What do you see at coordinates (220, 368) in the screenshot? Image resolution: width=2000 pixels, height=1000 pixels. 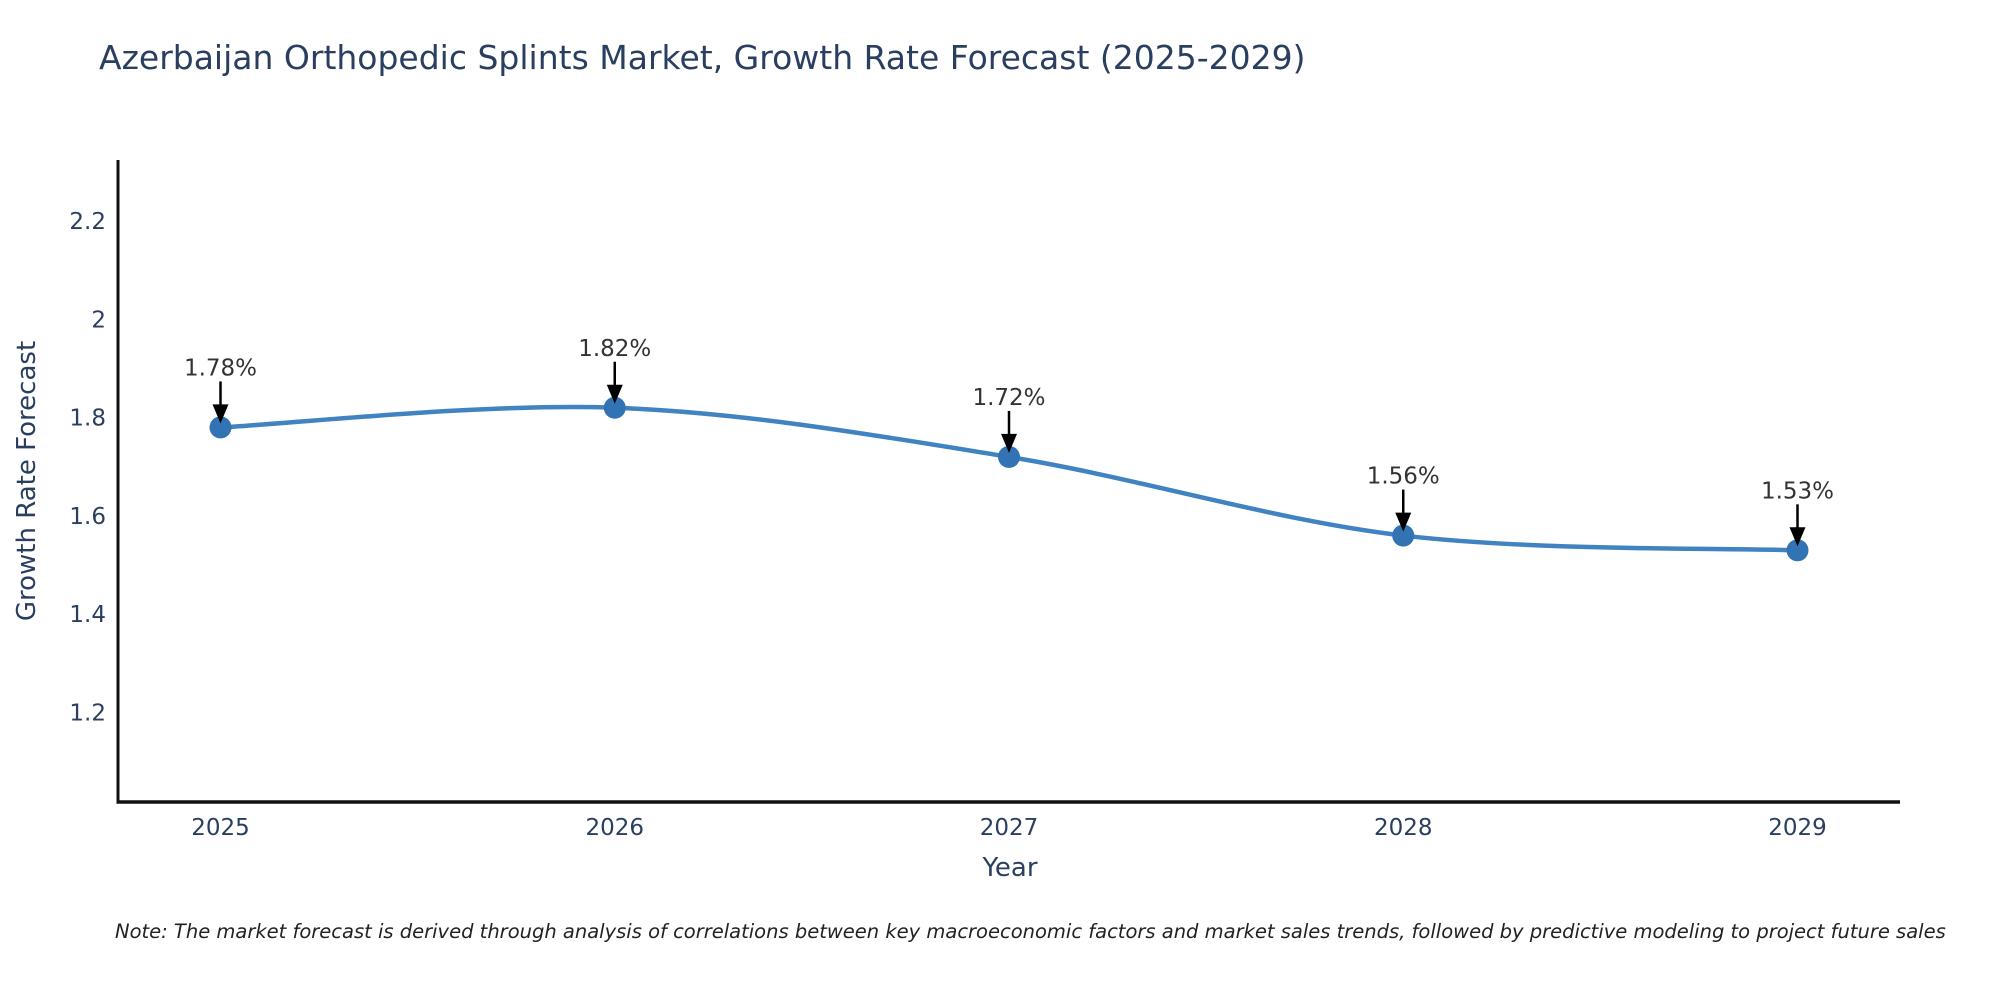 I see `point-annotation: 1.78%` at bounding box center [220, 368].